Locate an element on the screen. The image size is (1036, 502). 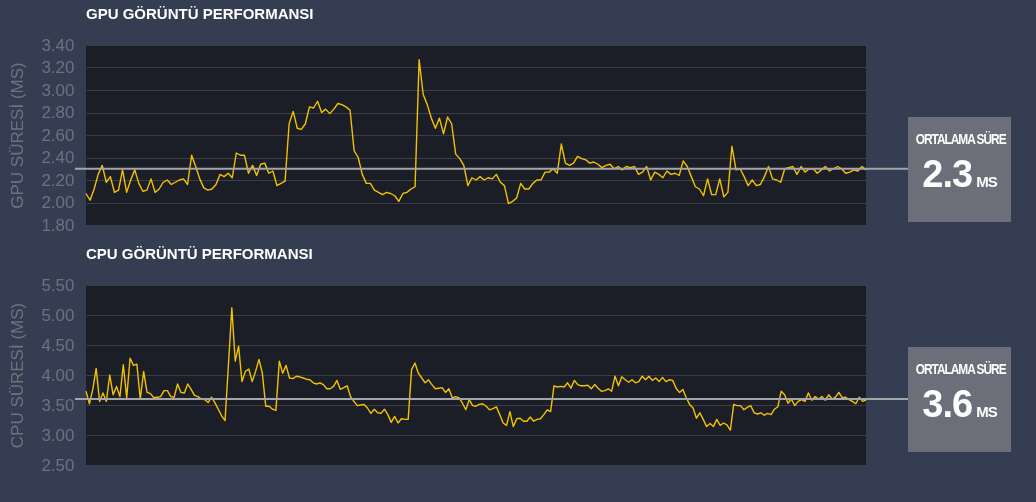
y-axis-title: CPU SÜRESİ (MS) is located at coordinates (18, 375).